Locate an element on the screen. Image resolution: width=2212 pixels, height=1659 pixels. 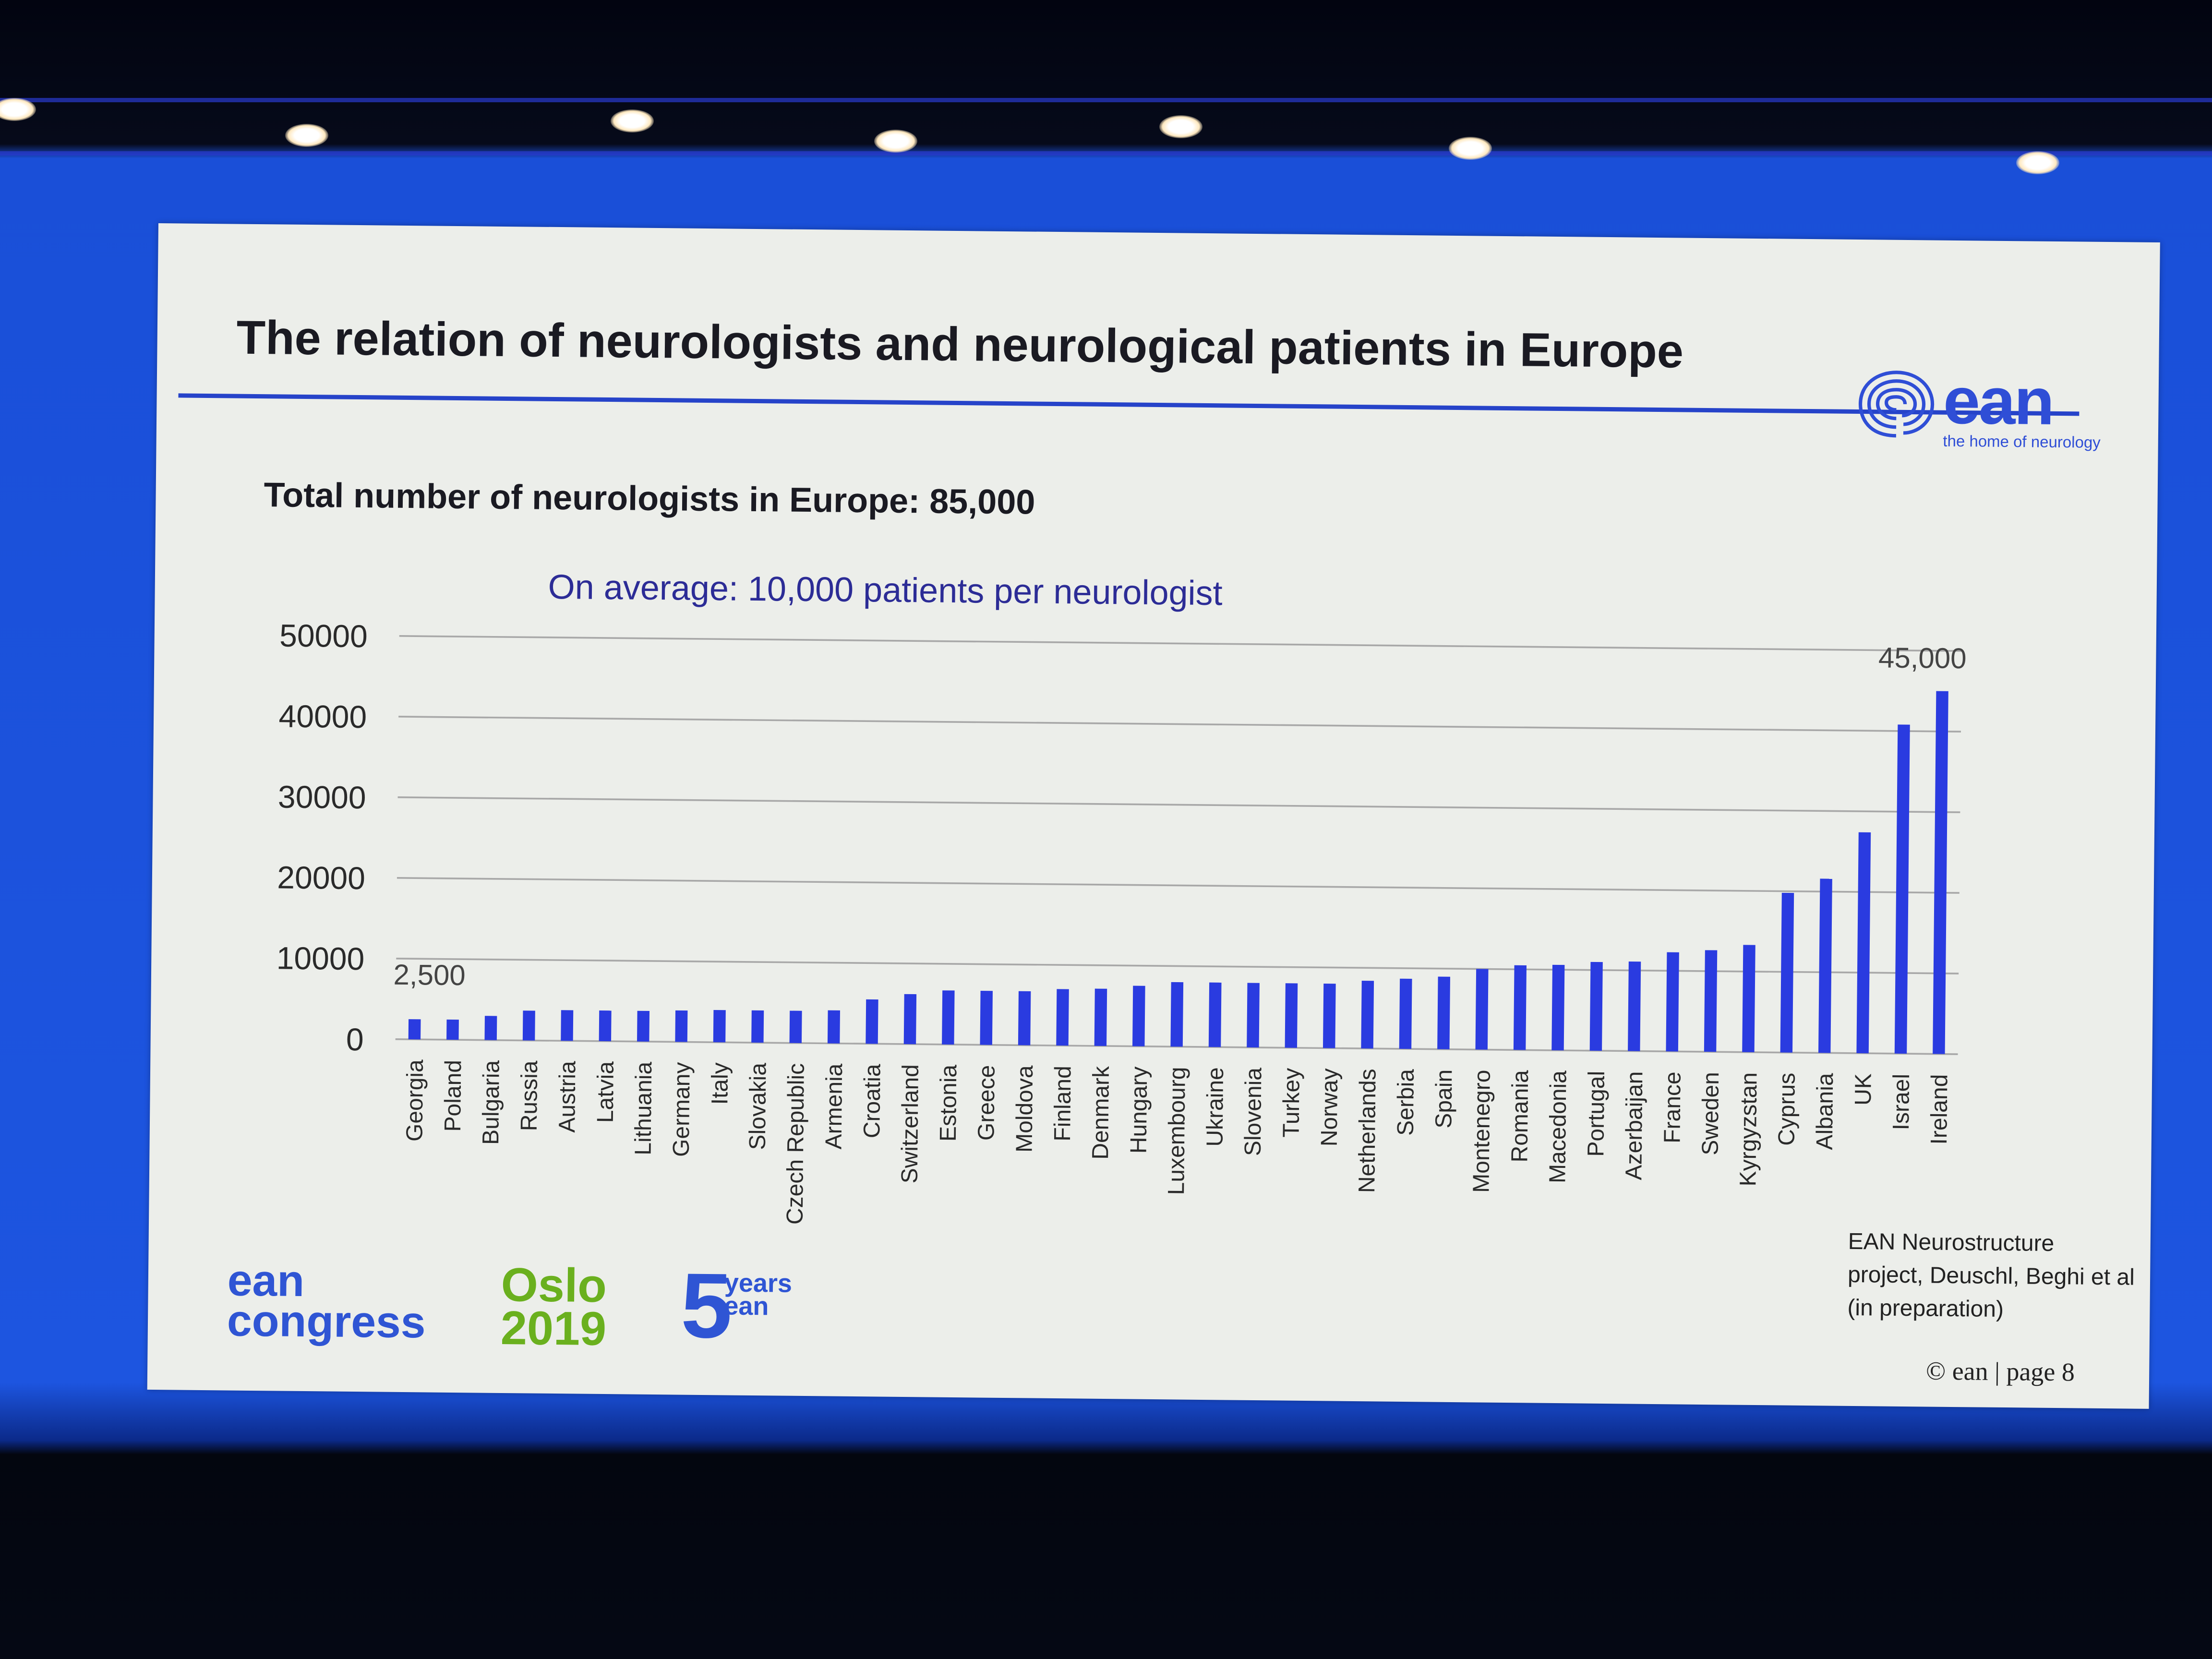
bar-bulgaria is located at coordinates (490, 1028).